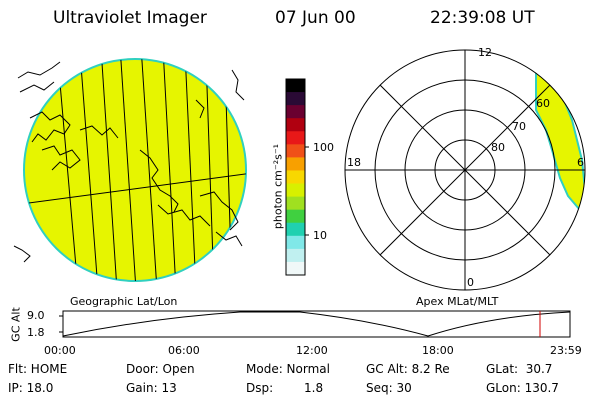 The image size is (600, 400). Describe the element at coordinates (389, 388) in the screenshot. I see `info-seq: Seq: 30` at that location.